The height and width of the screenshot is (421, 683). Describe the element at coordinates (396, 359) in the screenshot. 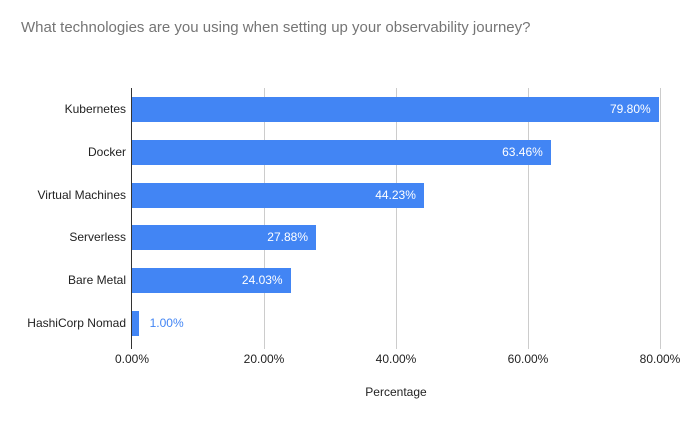

I see `x-tick-label: 40.00%` at that location.